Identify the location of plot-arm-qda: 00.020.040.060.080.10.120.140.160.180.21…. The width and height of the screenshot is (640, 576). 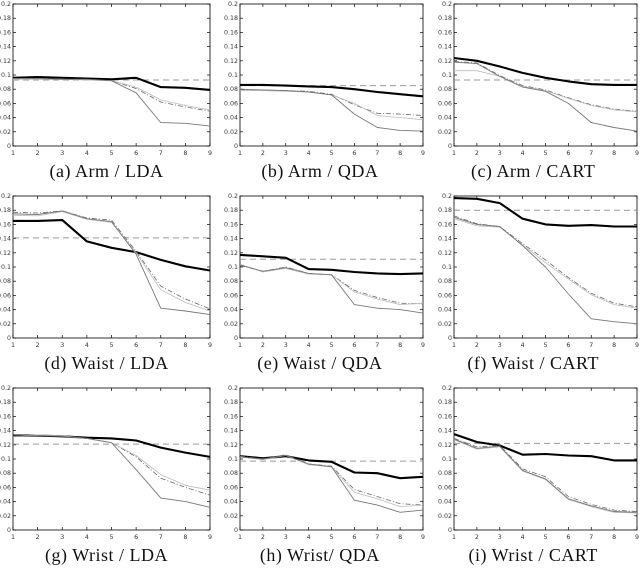
(324, 79).